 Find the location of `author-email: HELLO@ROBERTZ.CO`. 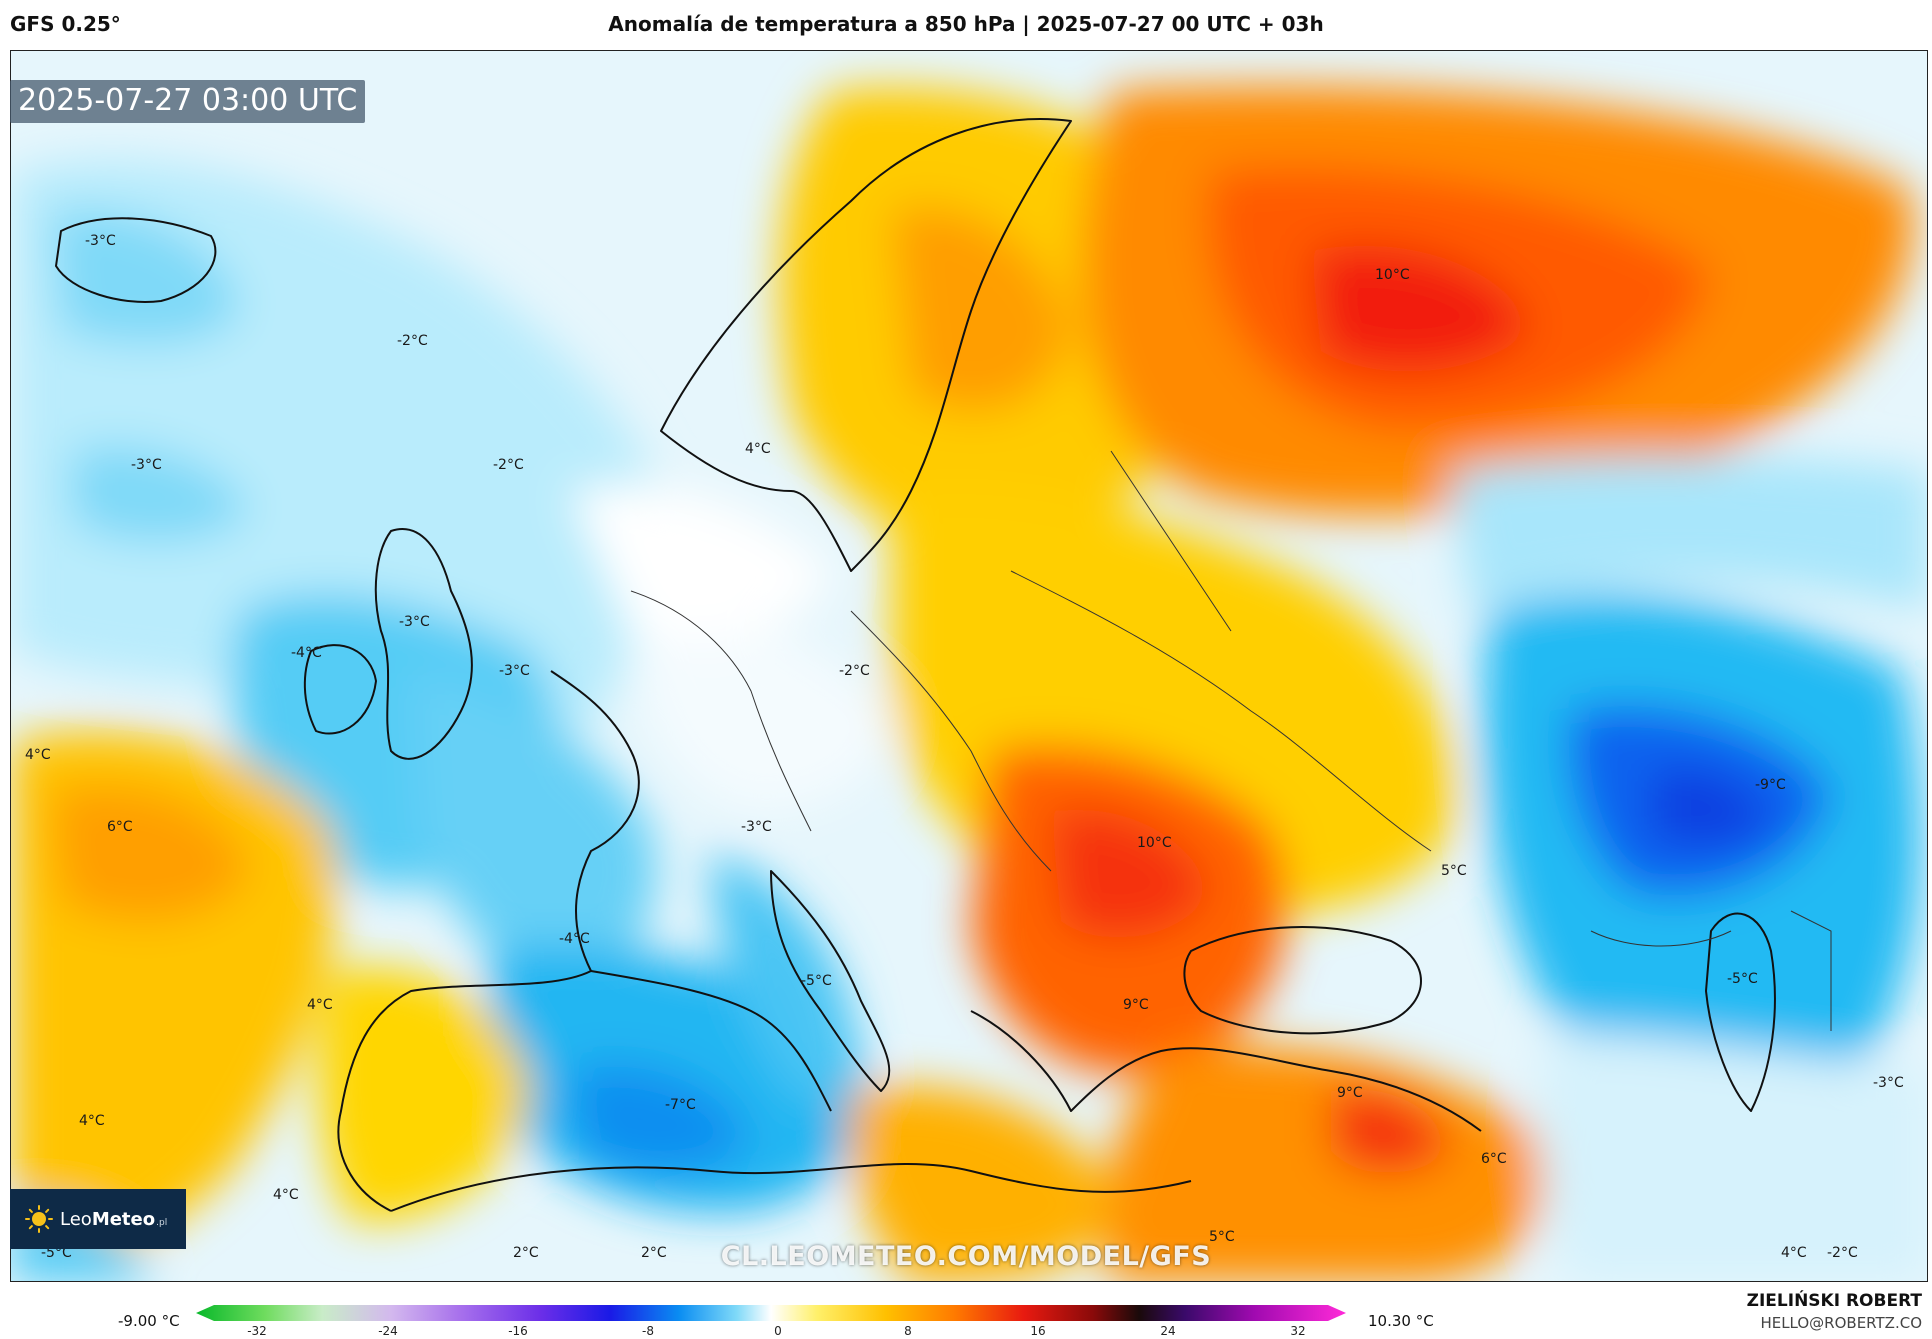

author-email: HELLO@ROBERTZ.CO is located at coordinates (1841, 1323).